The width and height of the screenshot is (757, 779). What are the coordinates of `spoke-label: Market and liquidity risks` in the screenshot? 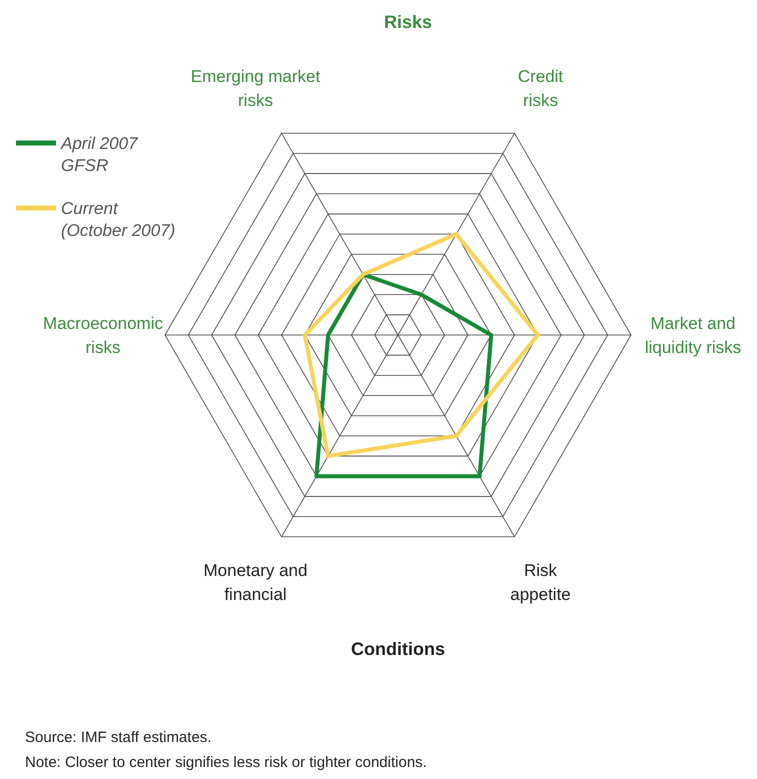 It's located at (693, 335).